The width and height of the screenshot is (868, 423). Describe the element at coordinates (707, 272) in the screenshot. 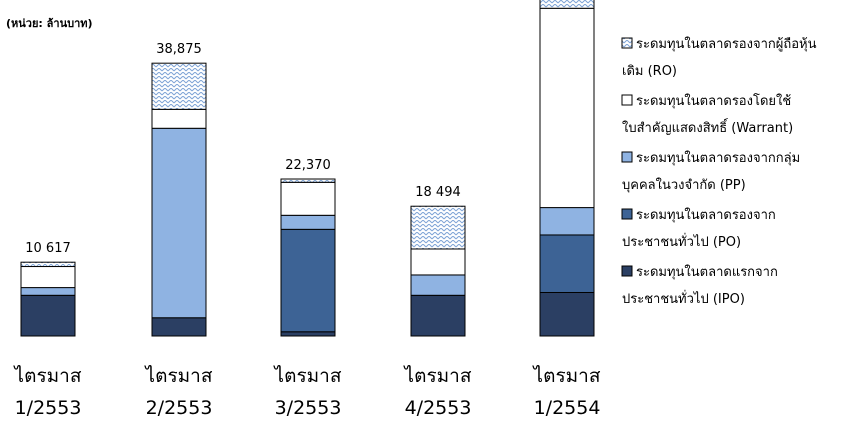

I see `legend-label-5-line-1: ระดมทุนในตลาดแรกจาก` at that location.